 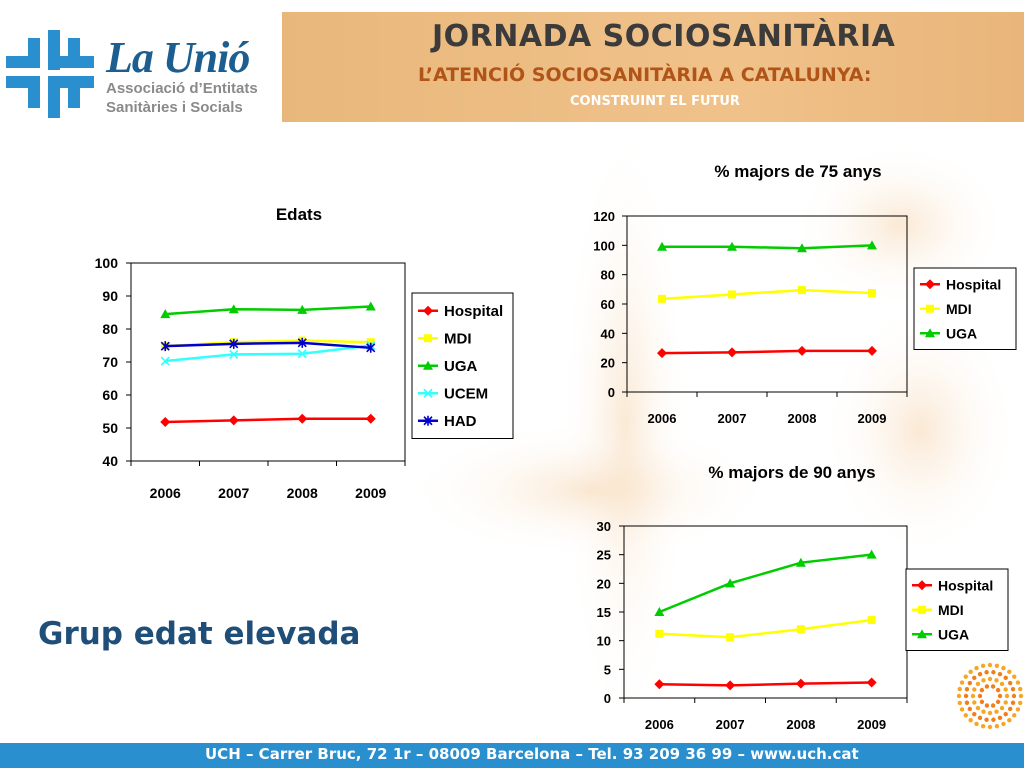 I want to click on series-line-mdi, so click(x=767, y=294).